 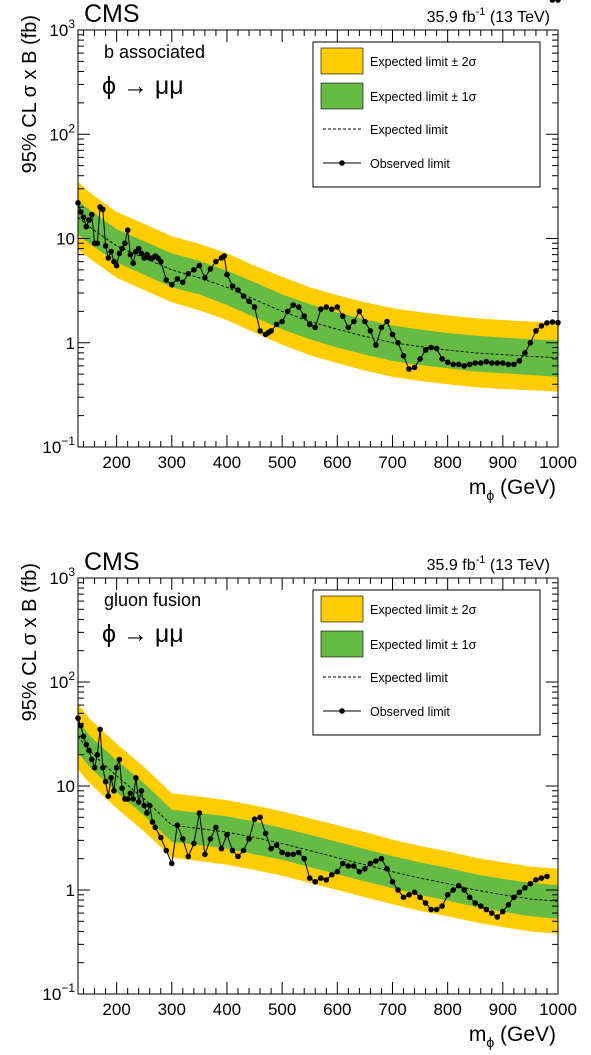 What do you see at coordinates (490, 1042) in the screenshot?
I see `x-axis-sub: ϕ` at bounding box center [490, 1042].